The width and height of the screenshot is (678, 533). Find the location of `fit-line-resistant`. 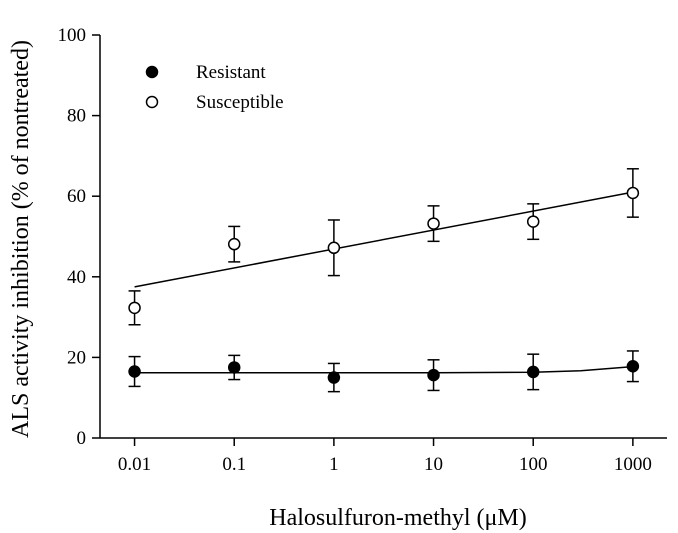

fit-line-resistant is located at coordinates (383, 369).